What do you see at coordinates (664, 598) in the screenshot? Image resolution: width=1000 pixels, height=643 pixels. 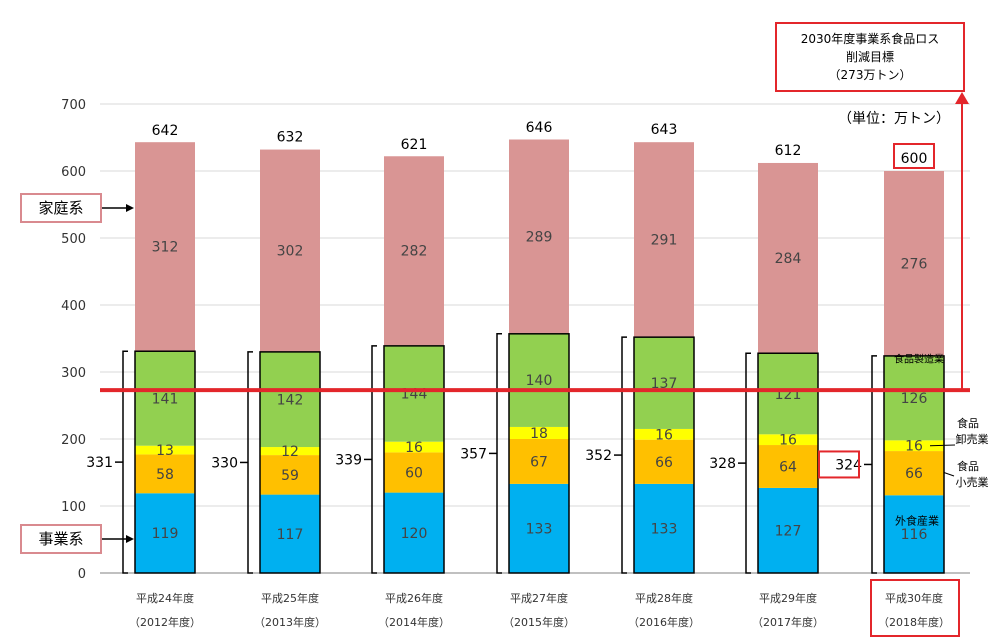 I see `x-tick-label: 平成28年度` at bounding box center [664, 598].